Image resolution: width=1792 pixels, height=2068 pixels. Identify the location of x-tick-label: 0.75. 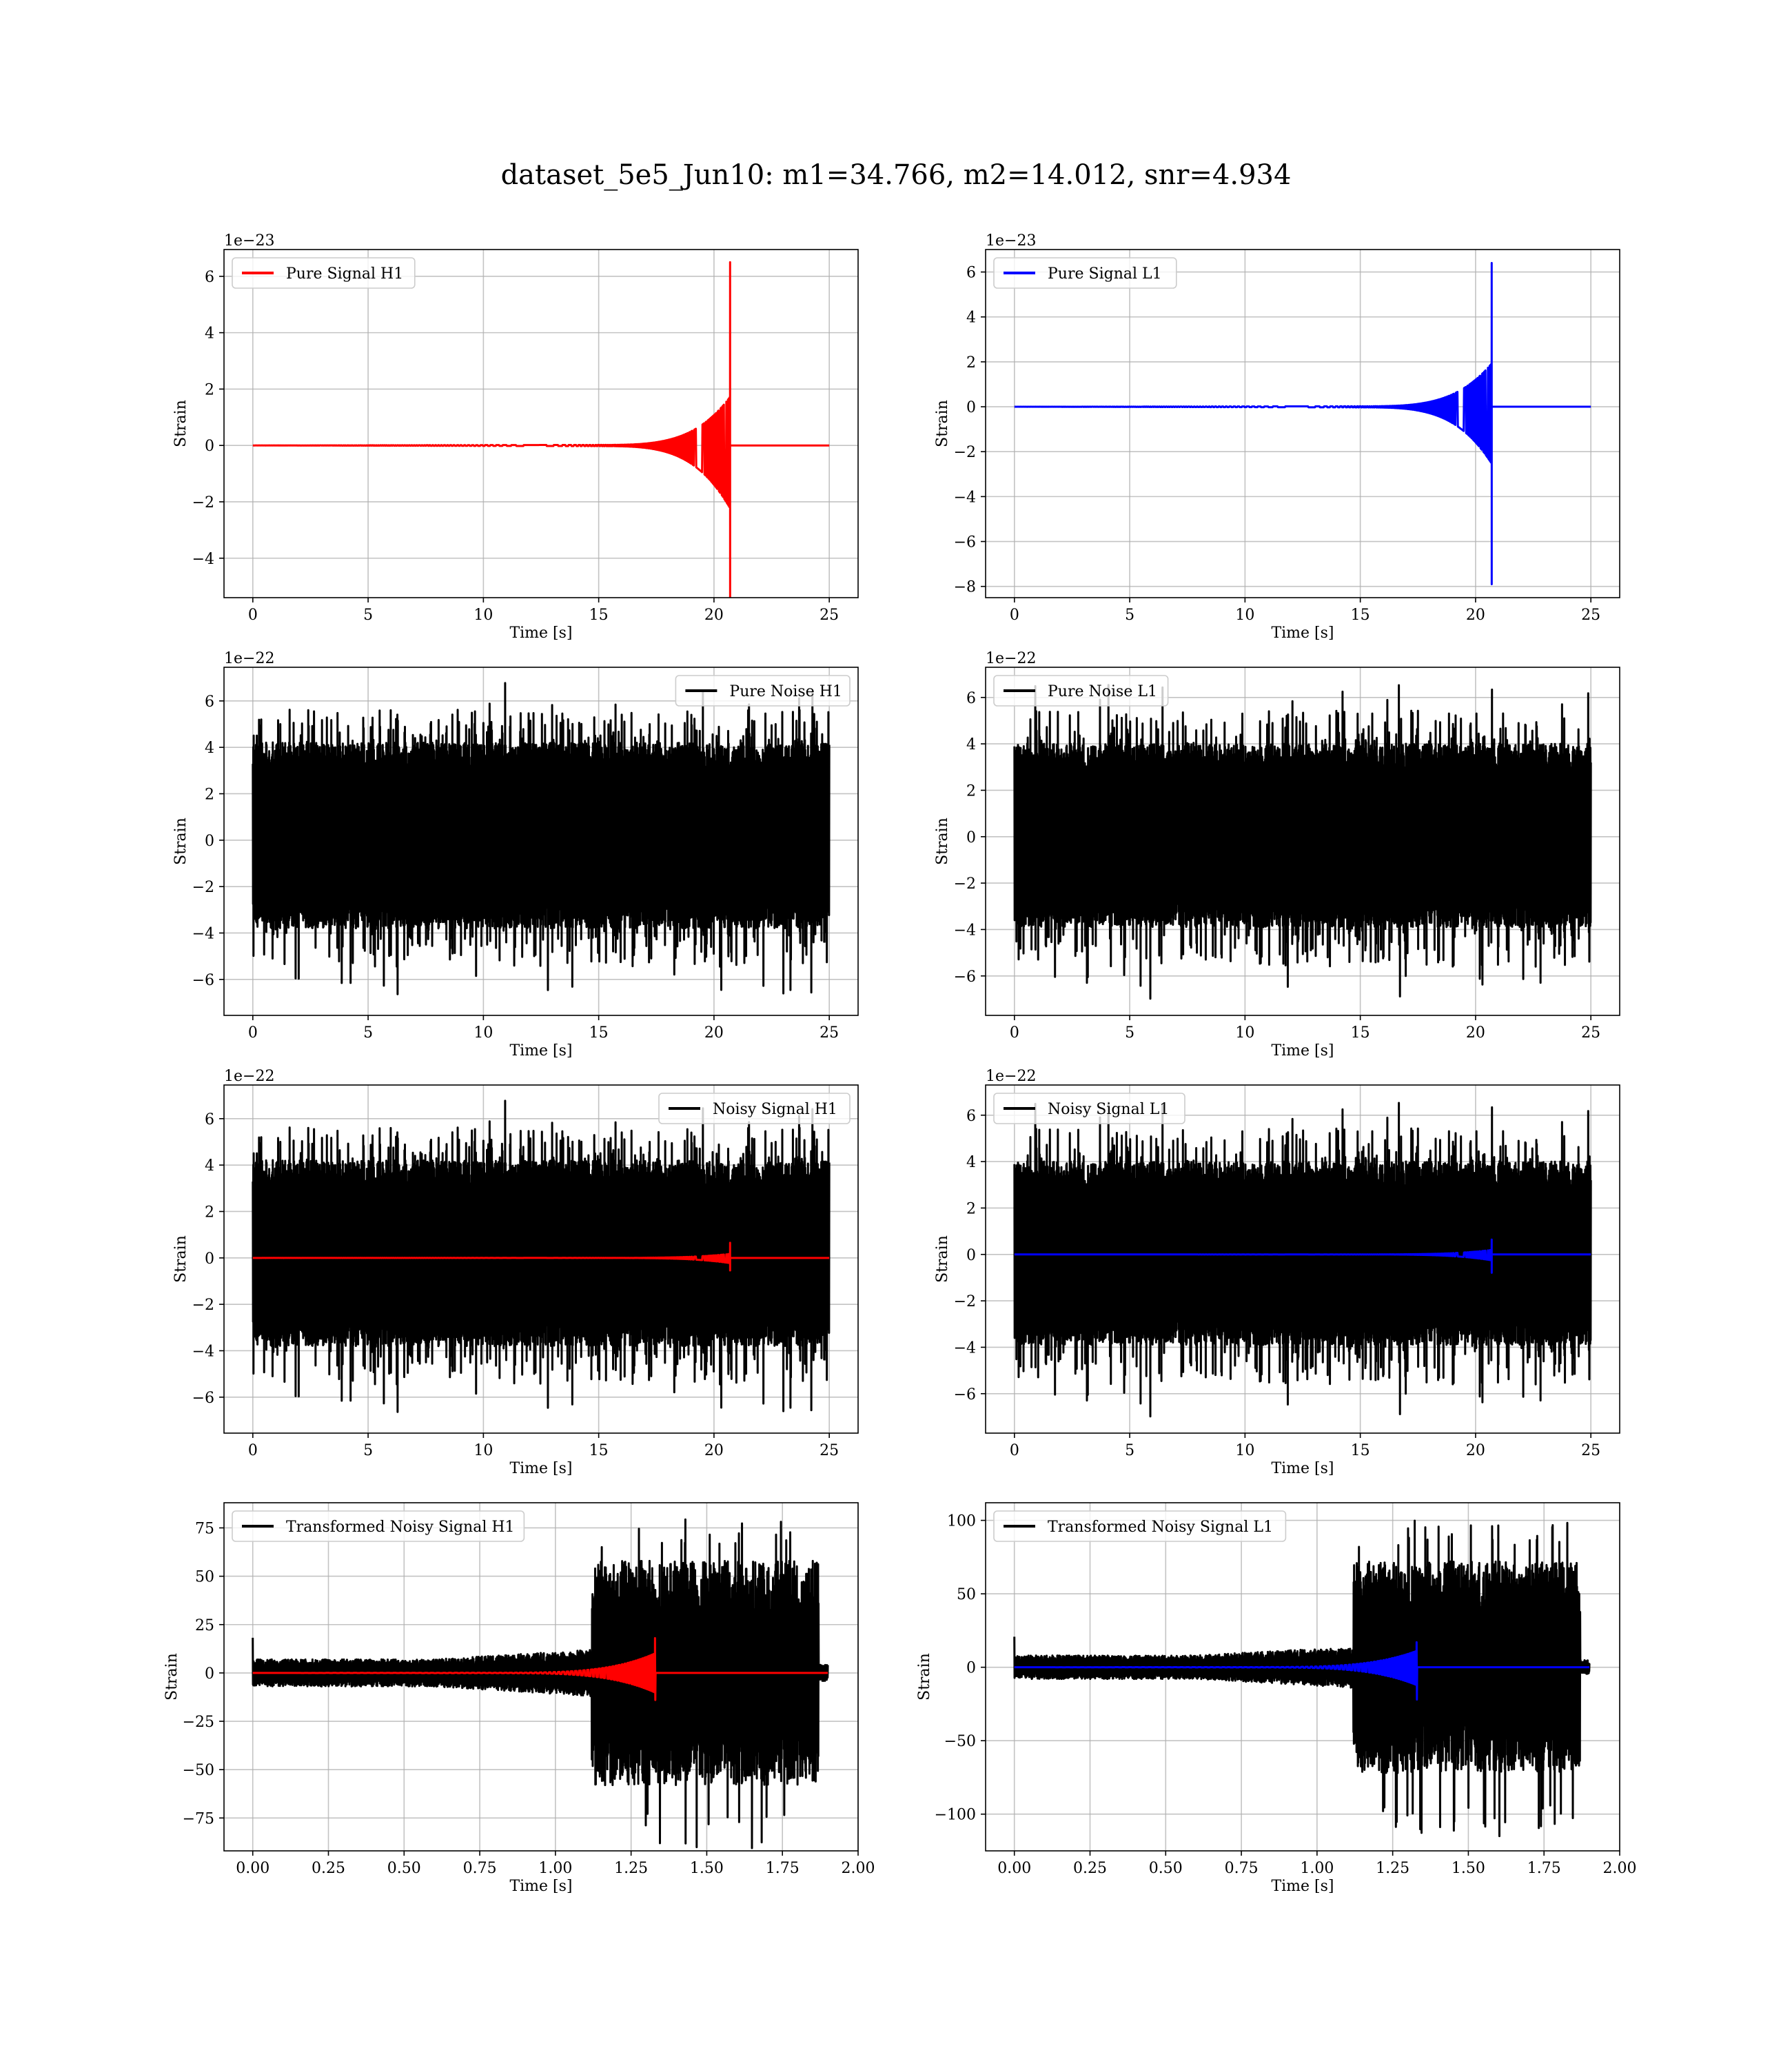
(480, 1868).